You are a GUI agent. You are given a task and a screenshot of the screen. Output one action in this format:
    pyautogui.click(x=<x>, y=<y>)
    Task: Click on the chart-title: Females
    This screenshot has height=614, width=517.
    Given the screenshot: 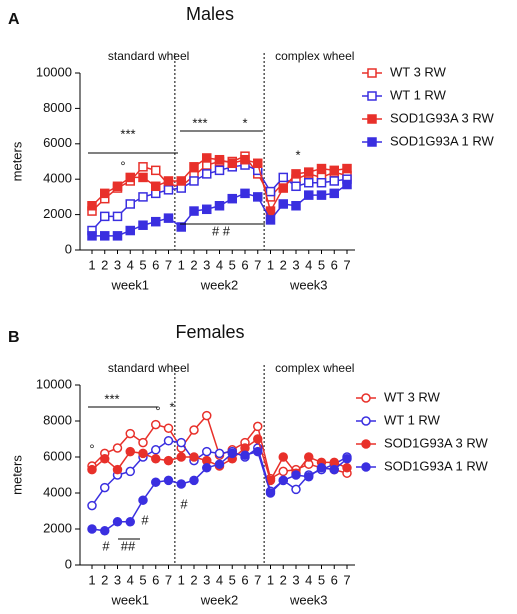 What is the action you would take?
    pyautogui.click(x=209, y=332)
    